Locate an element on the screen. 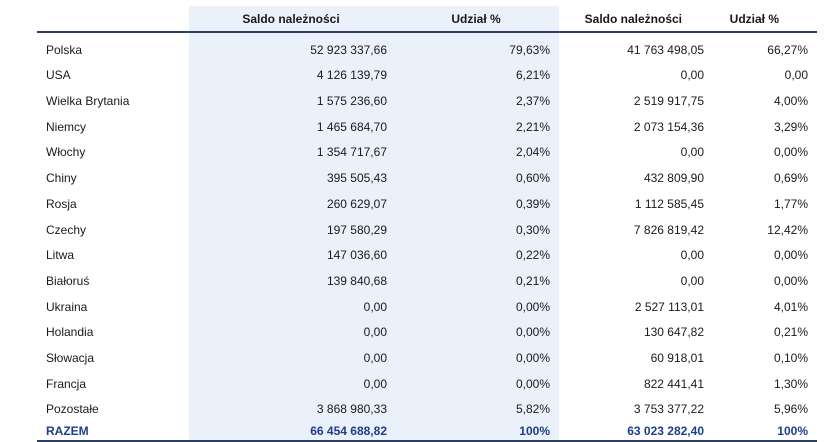 The width and height of the screenshot is (834, 442). saldo-2-cell: 2 073 154,36 is located at coordinates (668, 126).